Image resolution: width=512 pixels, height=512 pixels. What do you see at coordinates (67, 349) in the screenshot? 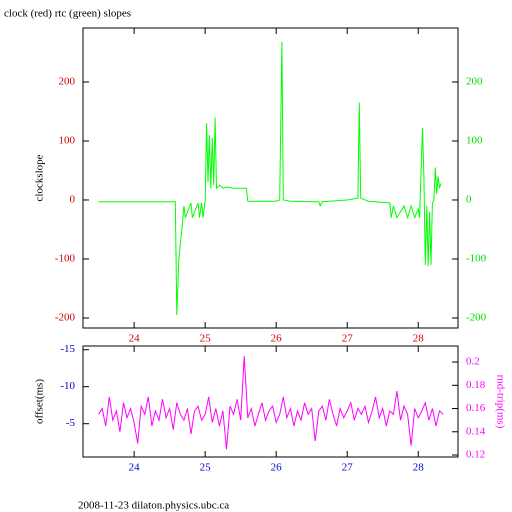
I see `y-tick-label: -15` at bounding box center [67, 349].